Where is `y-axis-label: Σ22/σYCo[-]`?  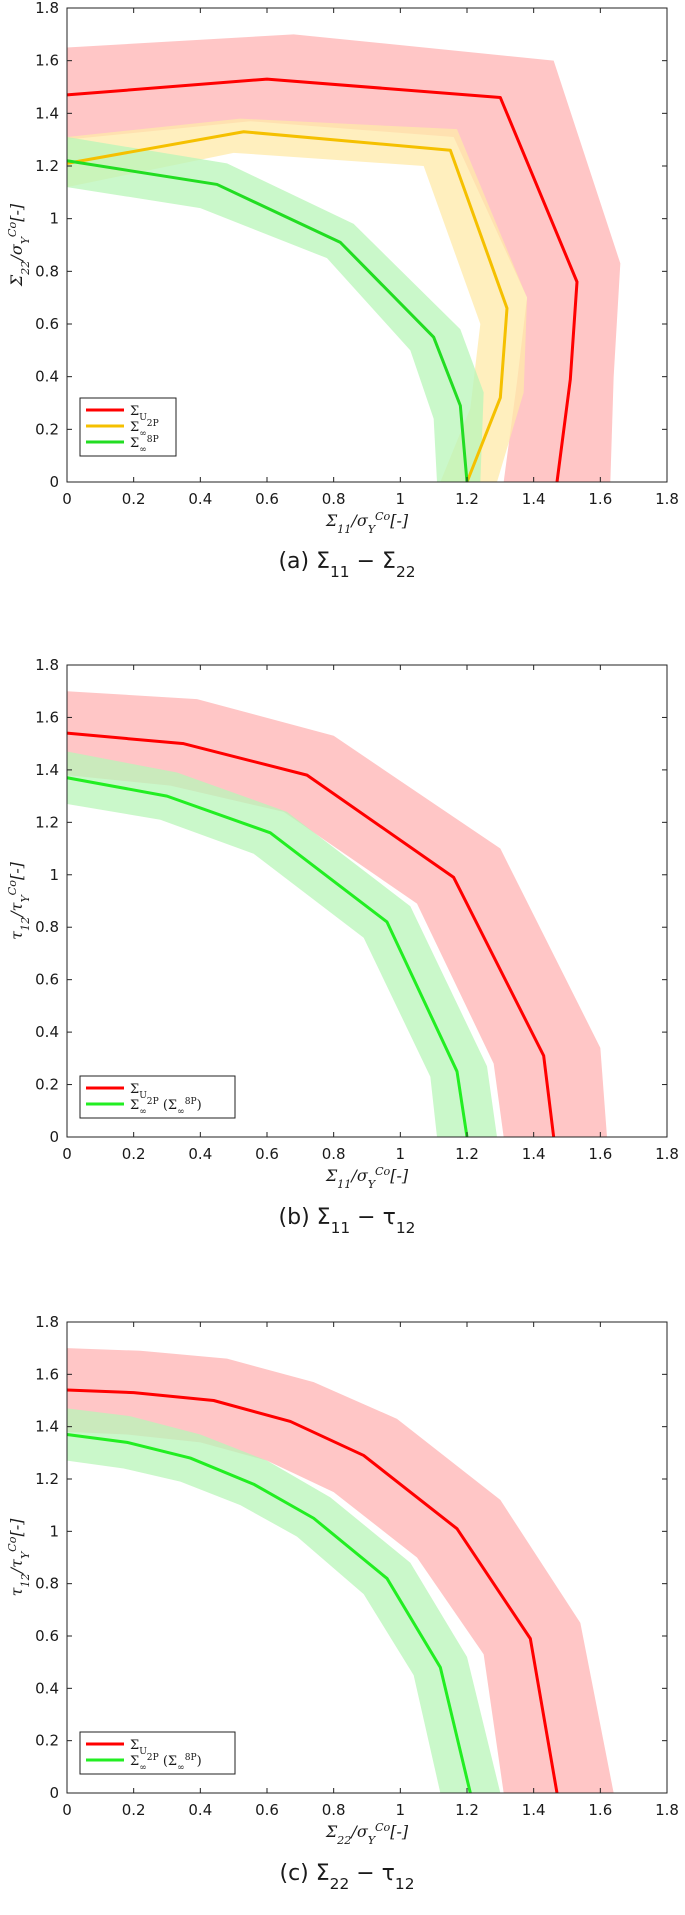 y-axis-label: Σ22/σYCo[-] is located at coordinates (19, 245).